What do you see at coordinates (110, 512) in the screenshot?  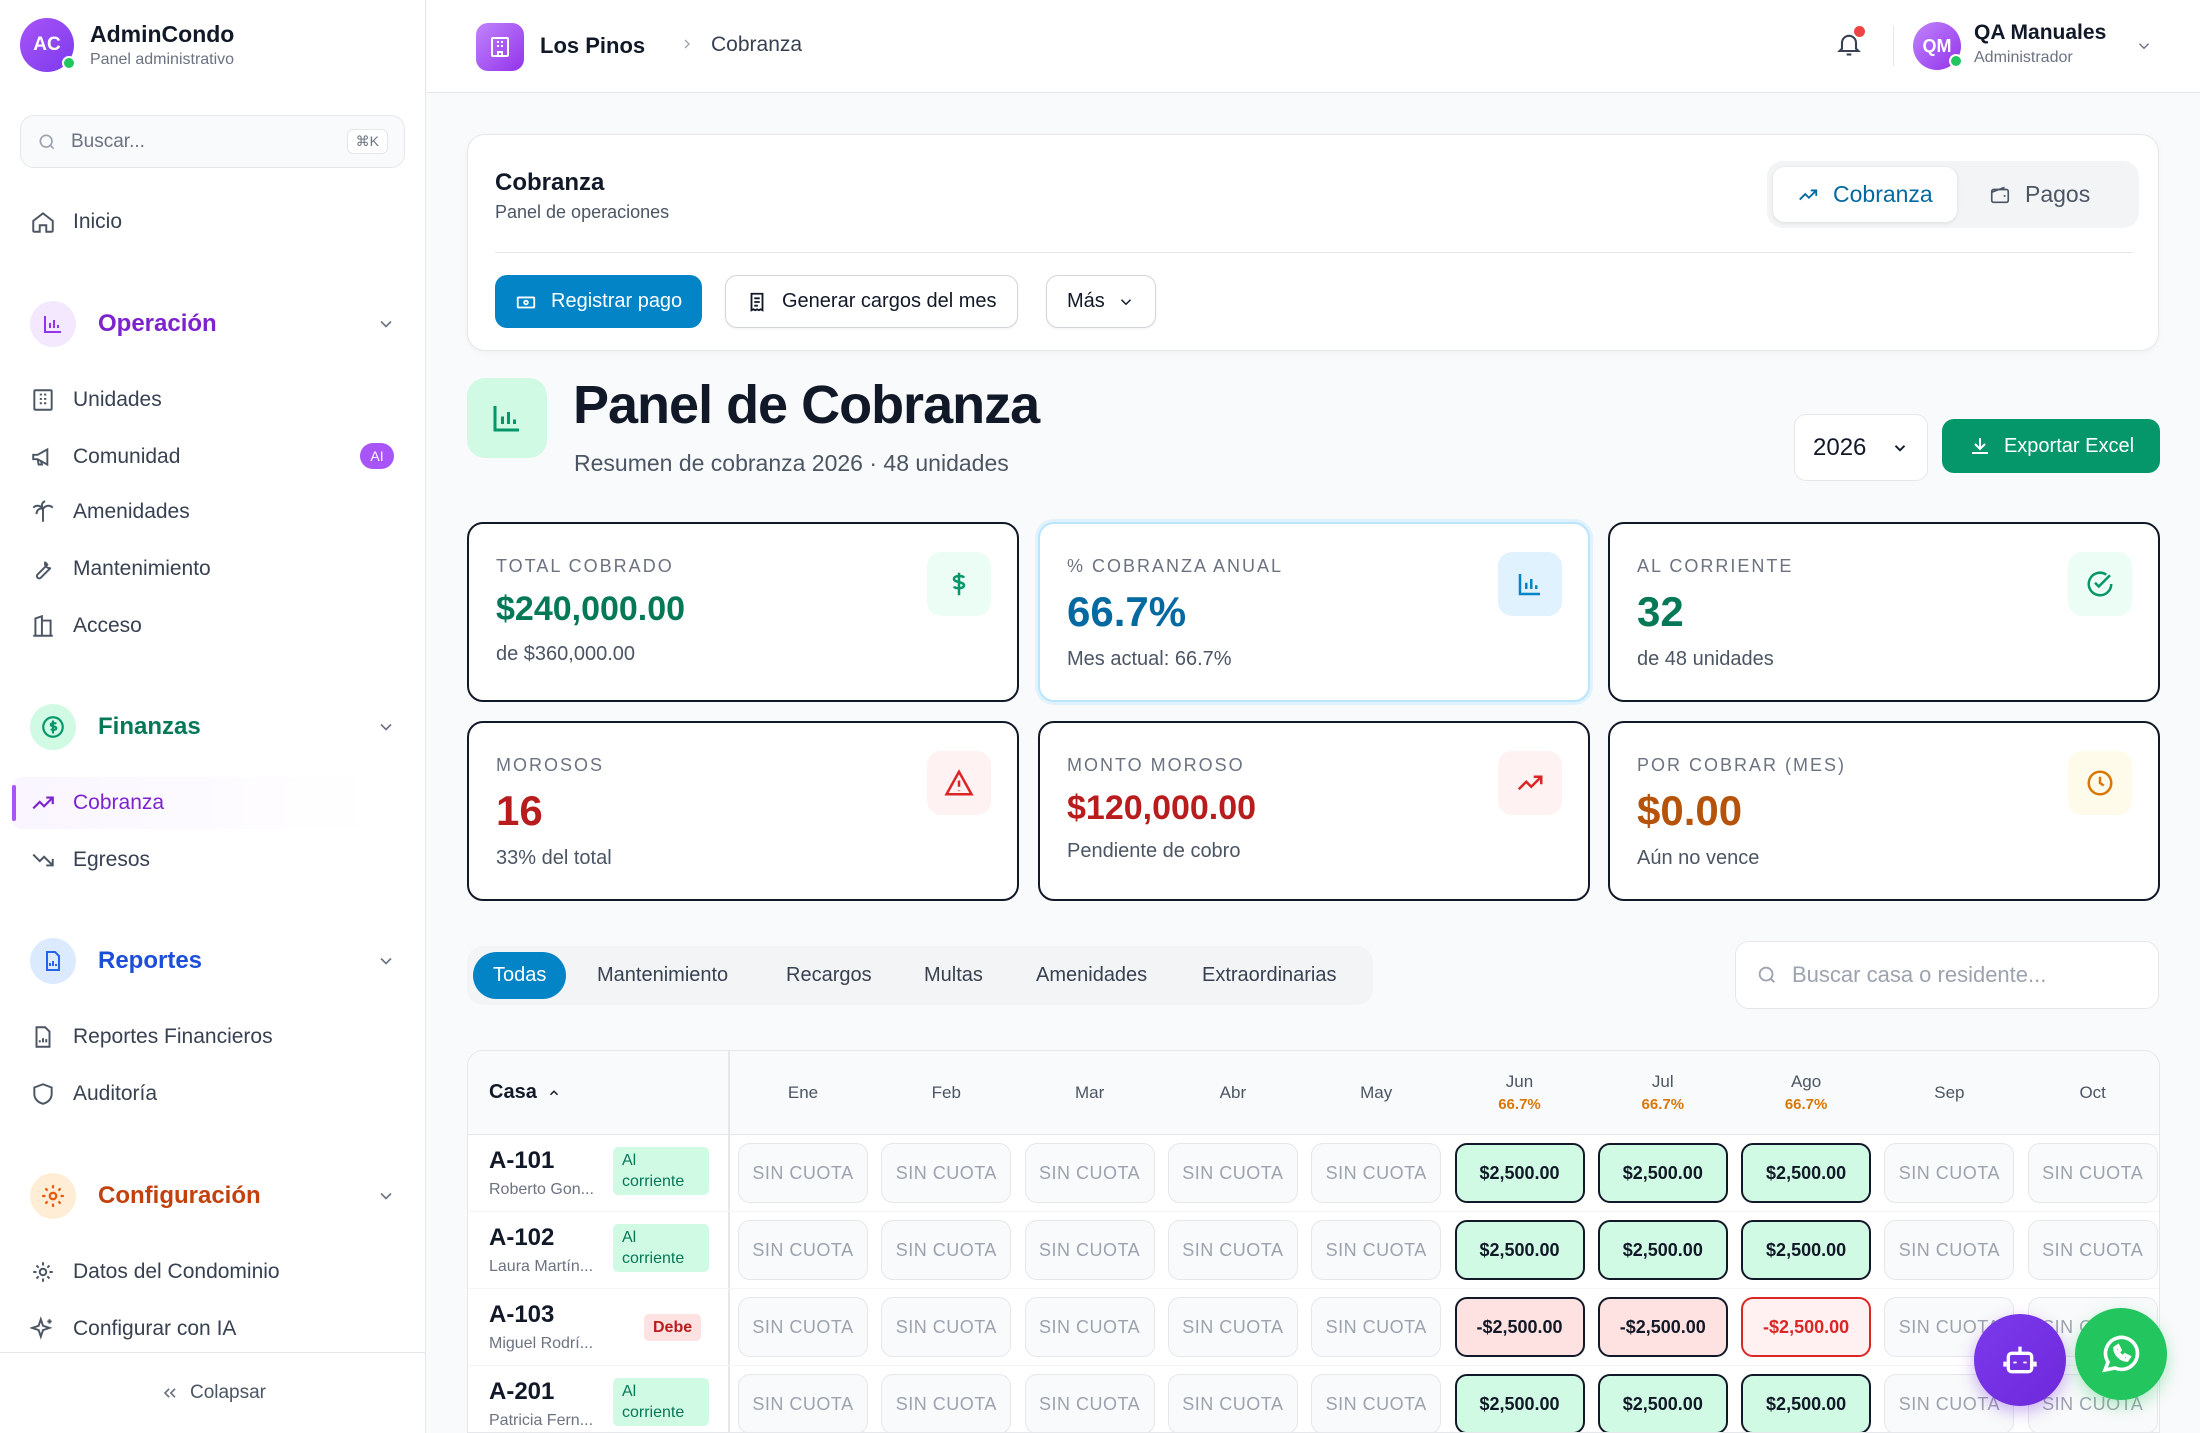 I see `sidebar-item-amenidades: Amenidades` at bounding box center [110, 512].